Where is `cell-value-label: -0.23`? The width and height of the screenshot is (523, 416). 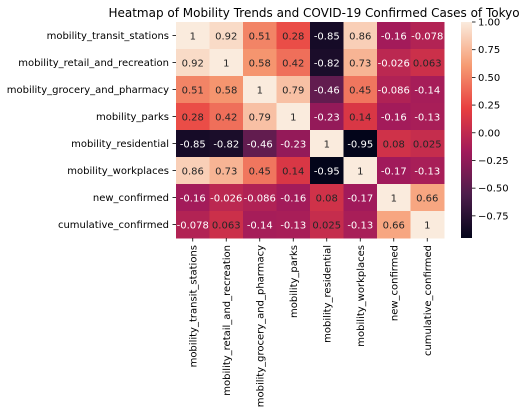 cell-value-label: -0.23 is located at coordinates (293, 145).